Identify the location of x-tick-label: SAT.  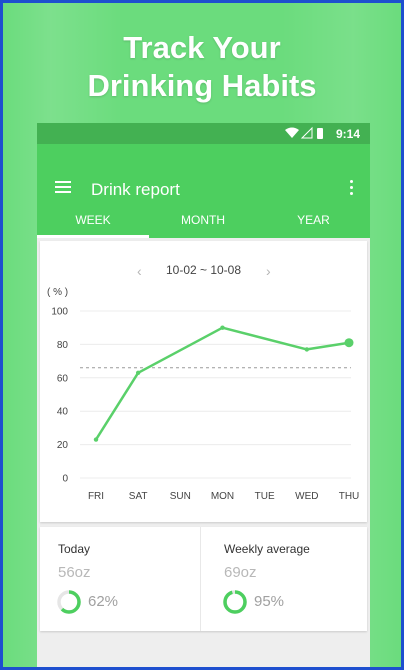
(138, 496).